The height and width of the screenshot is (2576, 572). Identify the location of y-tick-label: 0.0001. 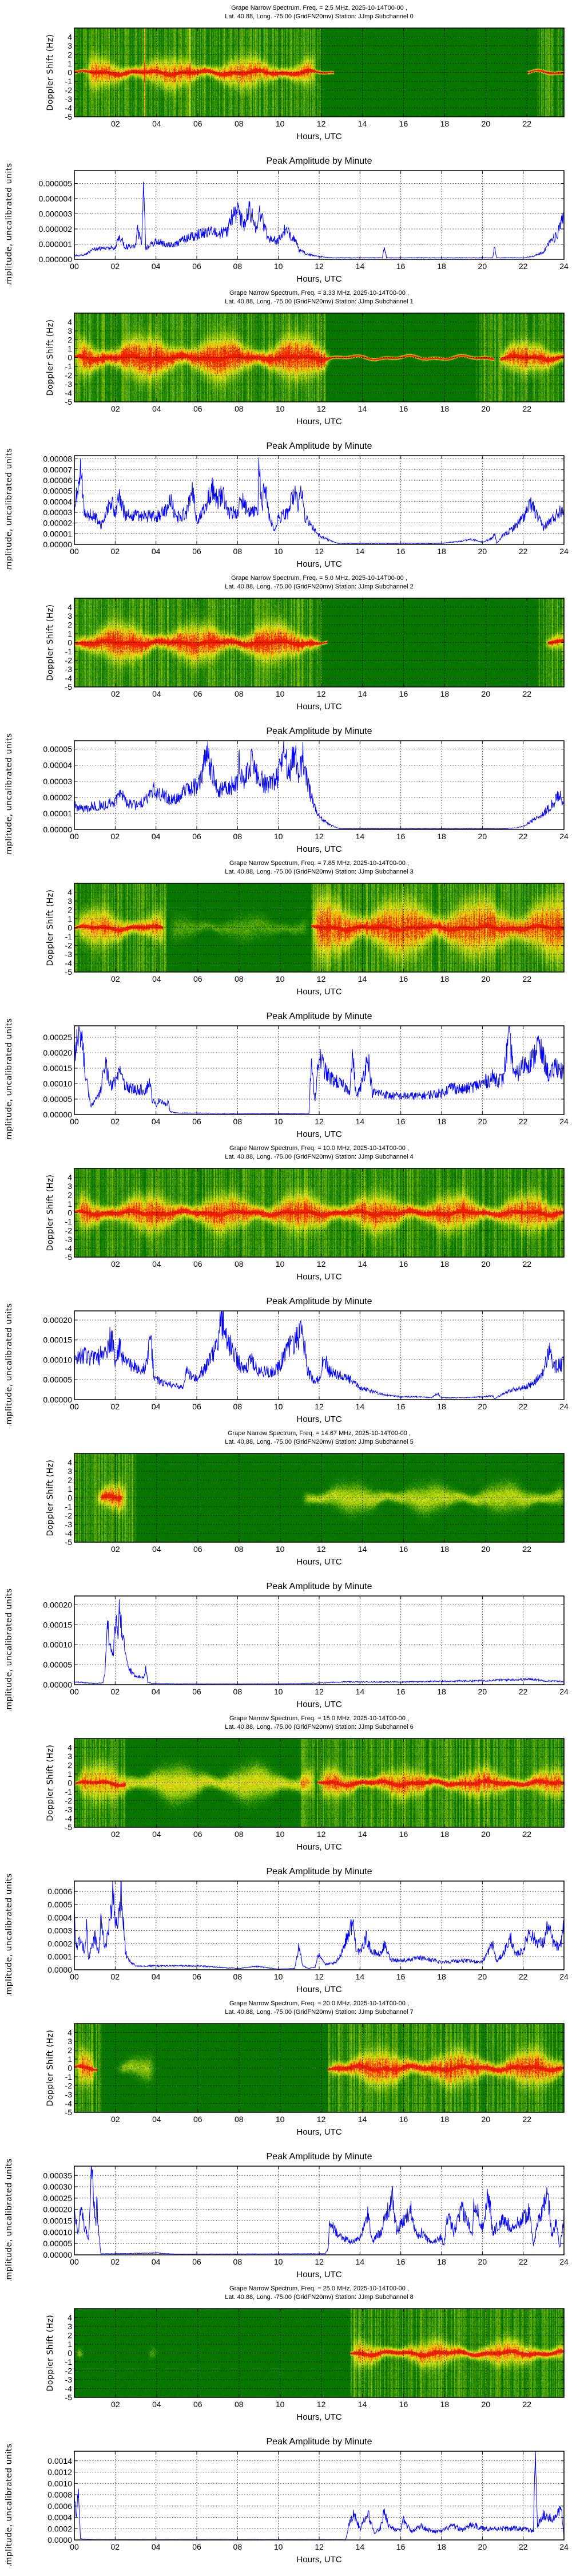
(59, 1956).